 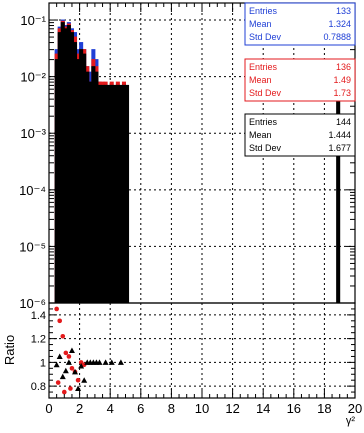 I want to click on x-tick-label: 18, so click(x=324, y=408).